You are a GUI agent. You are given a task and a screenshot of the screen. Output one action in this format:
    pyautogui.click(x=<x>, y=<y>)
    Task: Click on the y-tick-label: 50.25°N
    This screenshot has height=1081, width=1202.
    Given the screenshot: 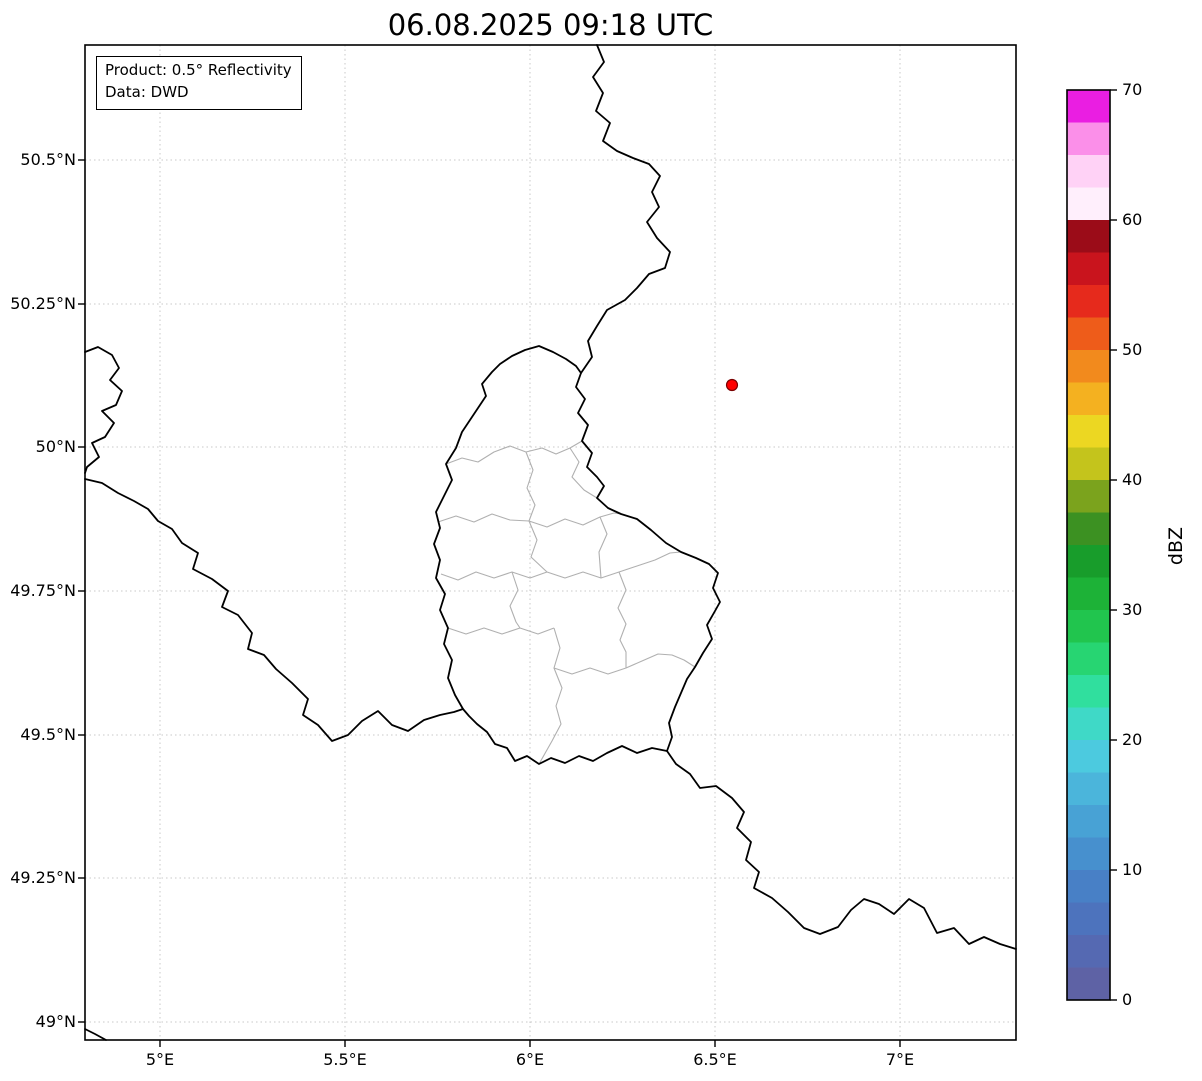 What is the action you would take?
    pyautogui.click(x=43, y=303)
    